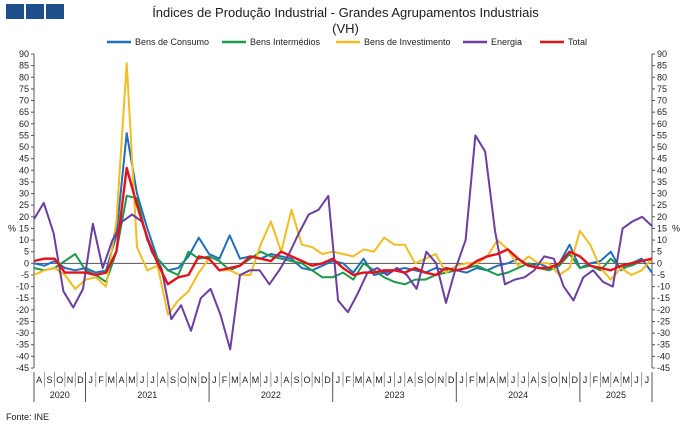  What do you see at coordinates (22, 356) in the screenshot?
I see `y-tick-label-left: -40` at bounding box center [22, 356].